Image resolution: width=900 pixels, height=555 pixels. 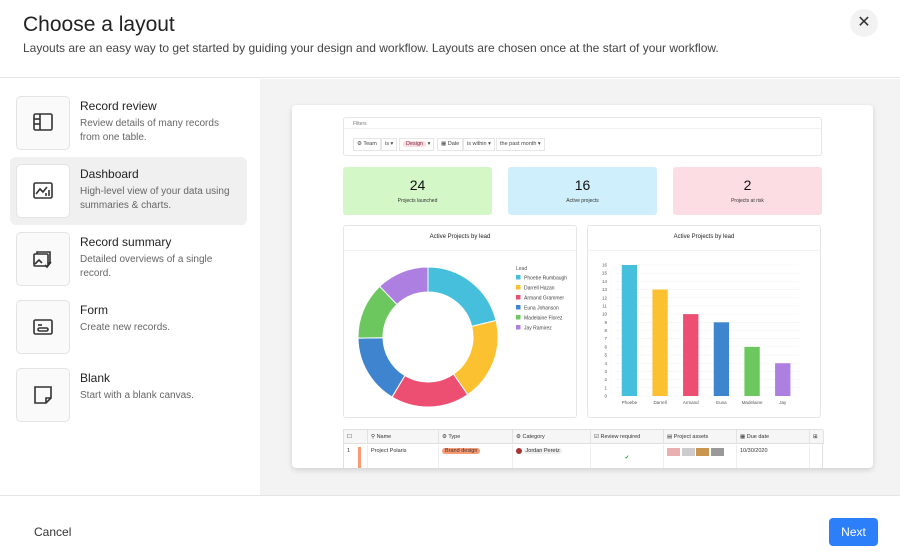 I want to click on y-tick-label: 15, so click(x=605, y=273).